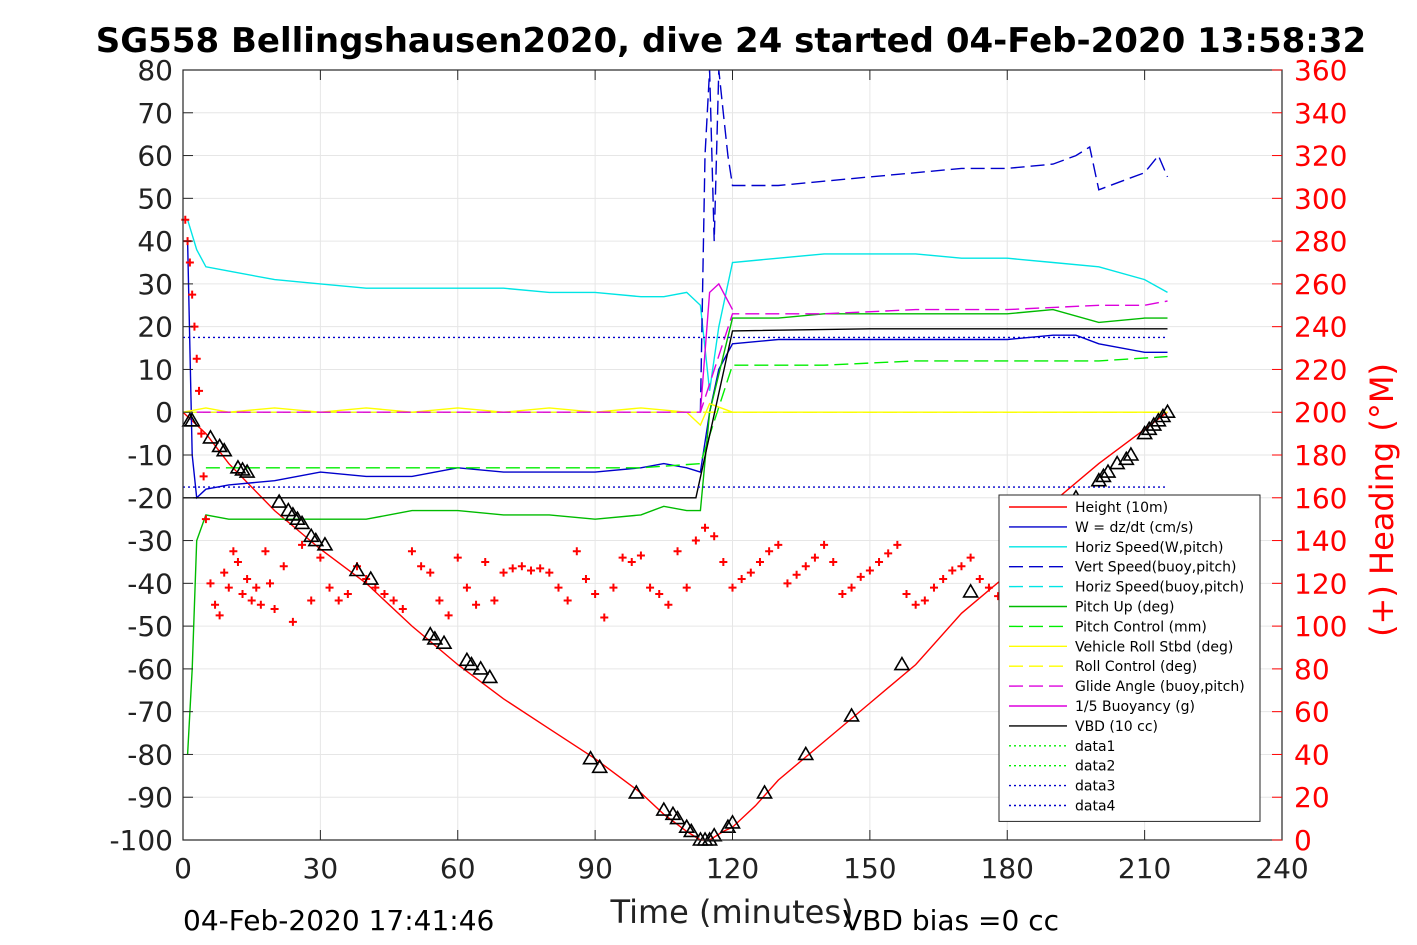  I want to click on y-tick-label: 60, so click(155, 156).